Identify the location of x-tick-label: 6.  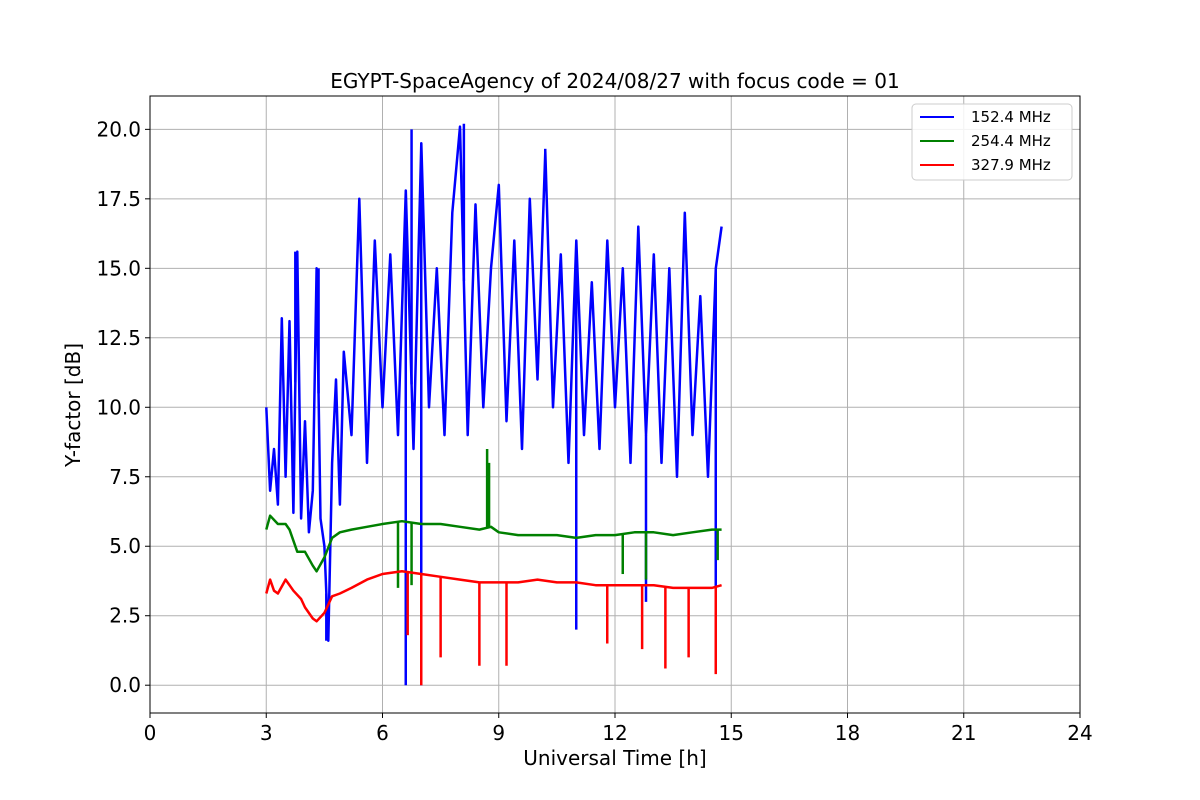
(382, 733).